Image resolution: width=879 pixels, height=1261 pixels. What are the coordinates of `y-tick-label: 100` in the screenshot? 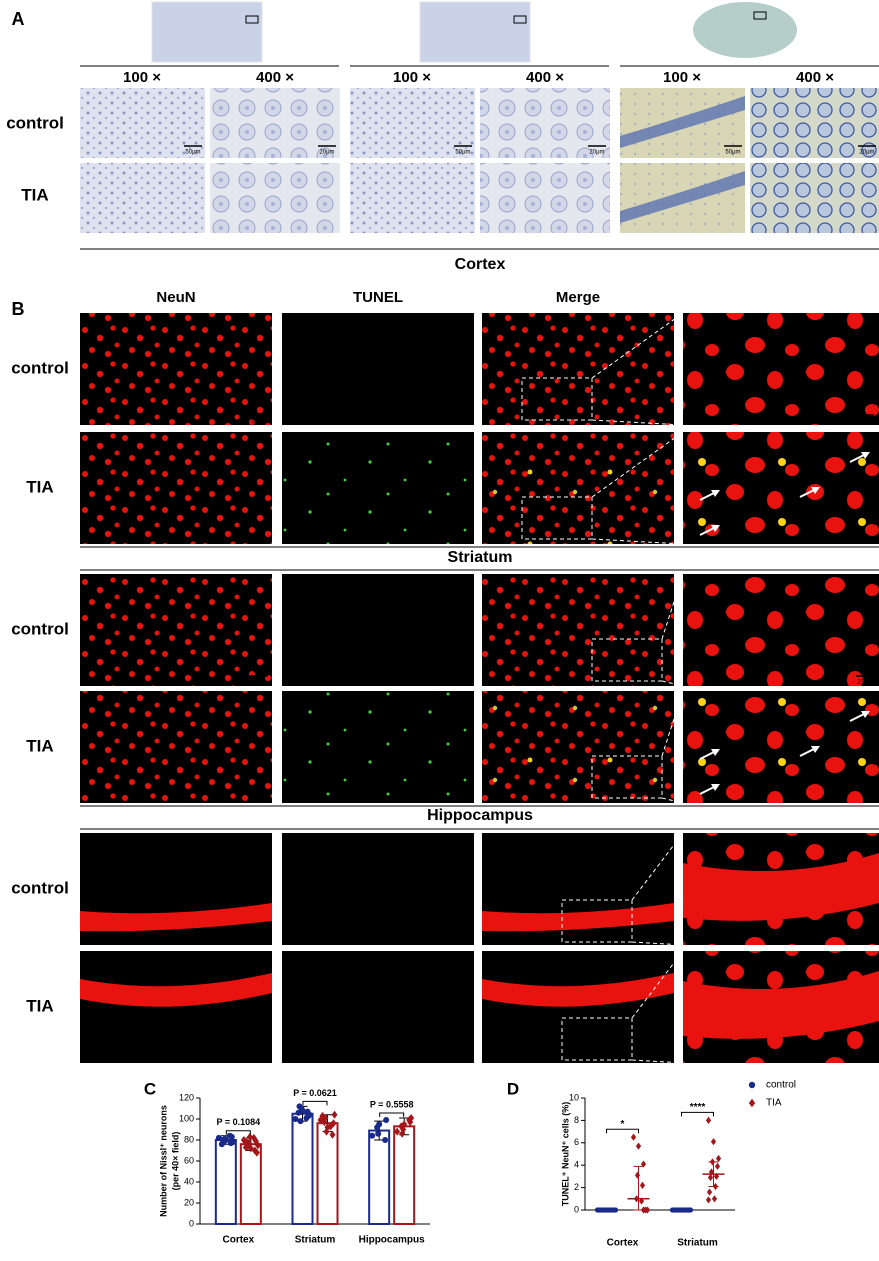 It's located at (186, 1118).